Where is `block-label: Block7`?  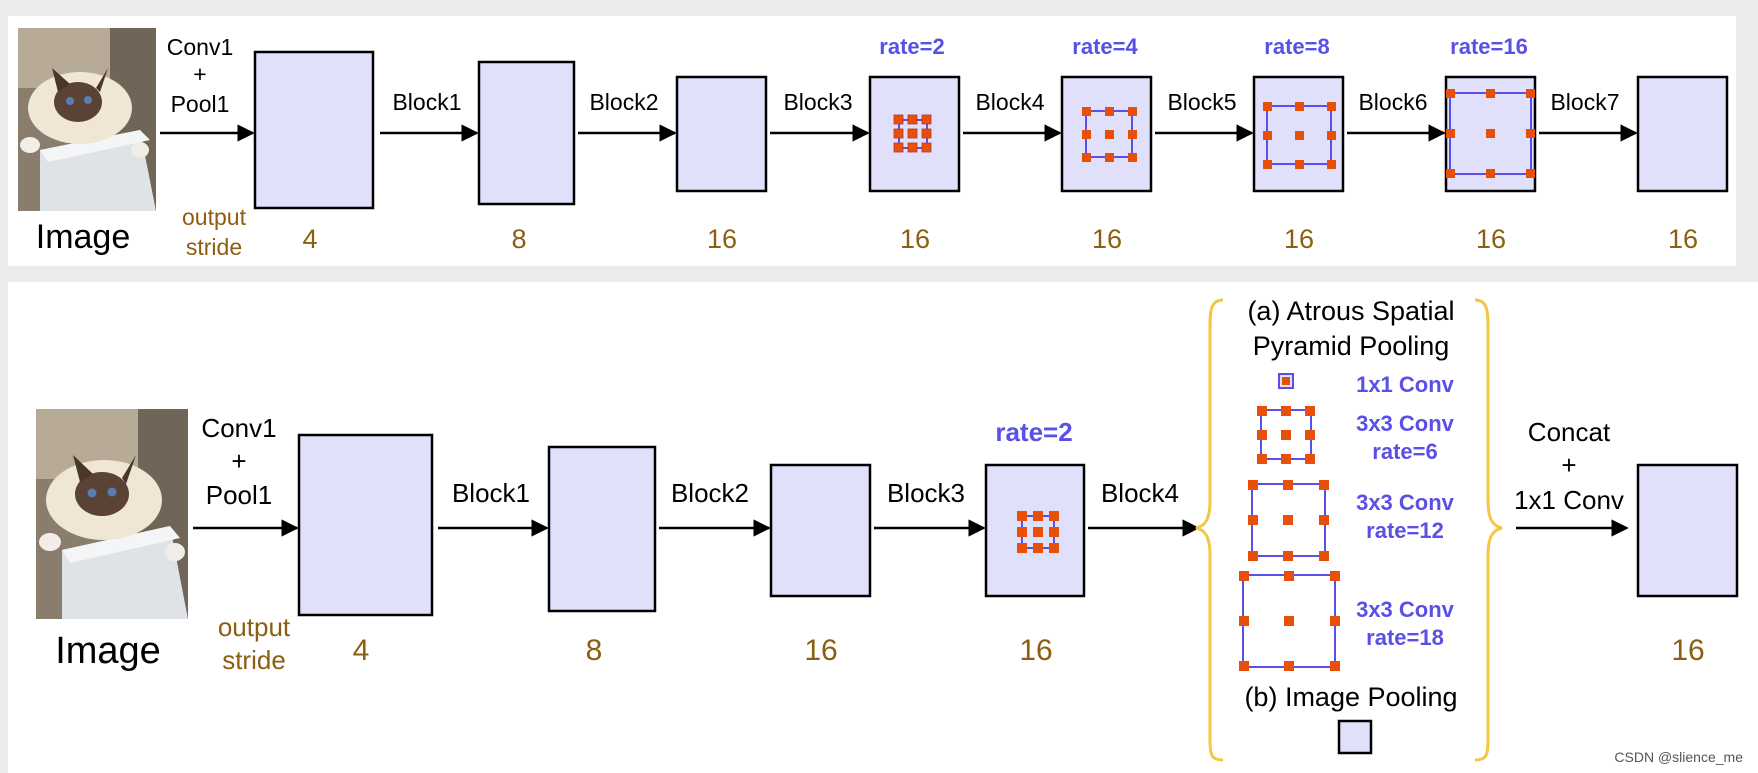
block-label: Block7 is located at coordinates (1584, 102).